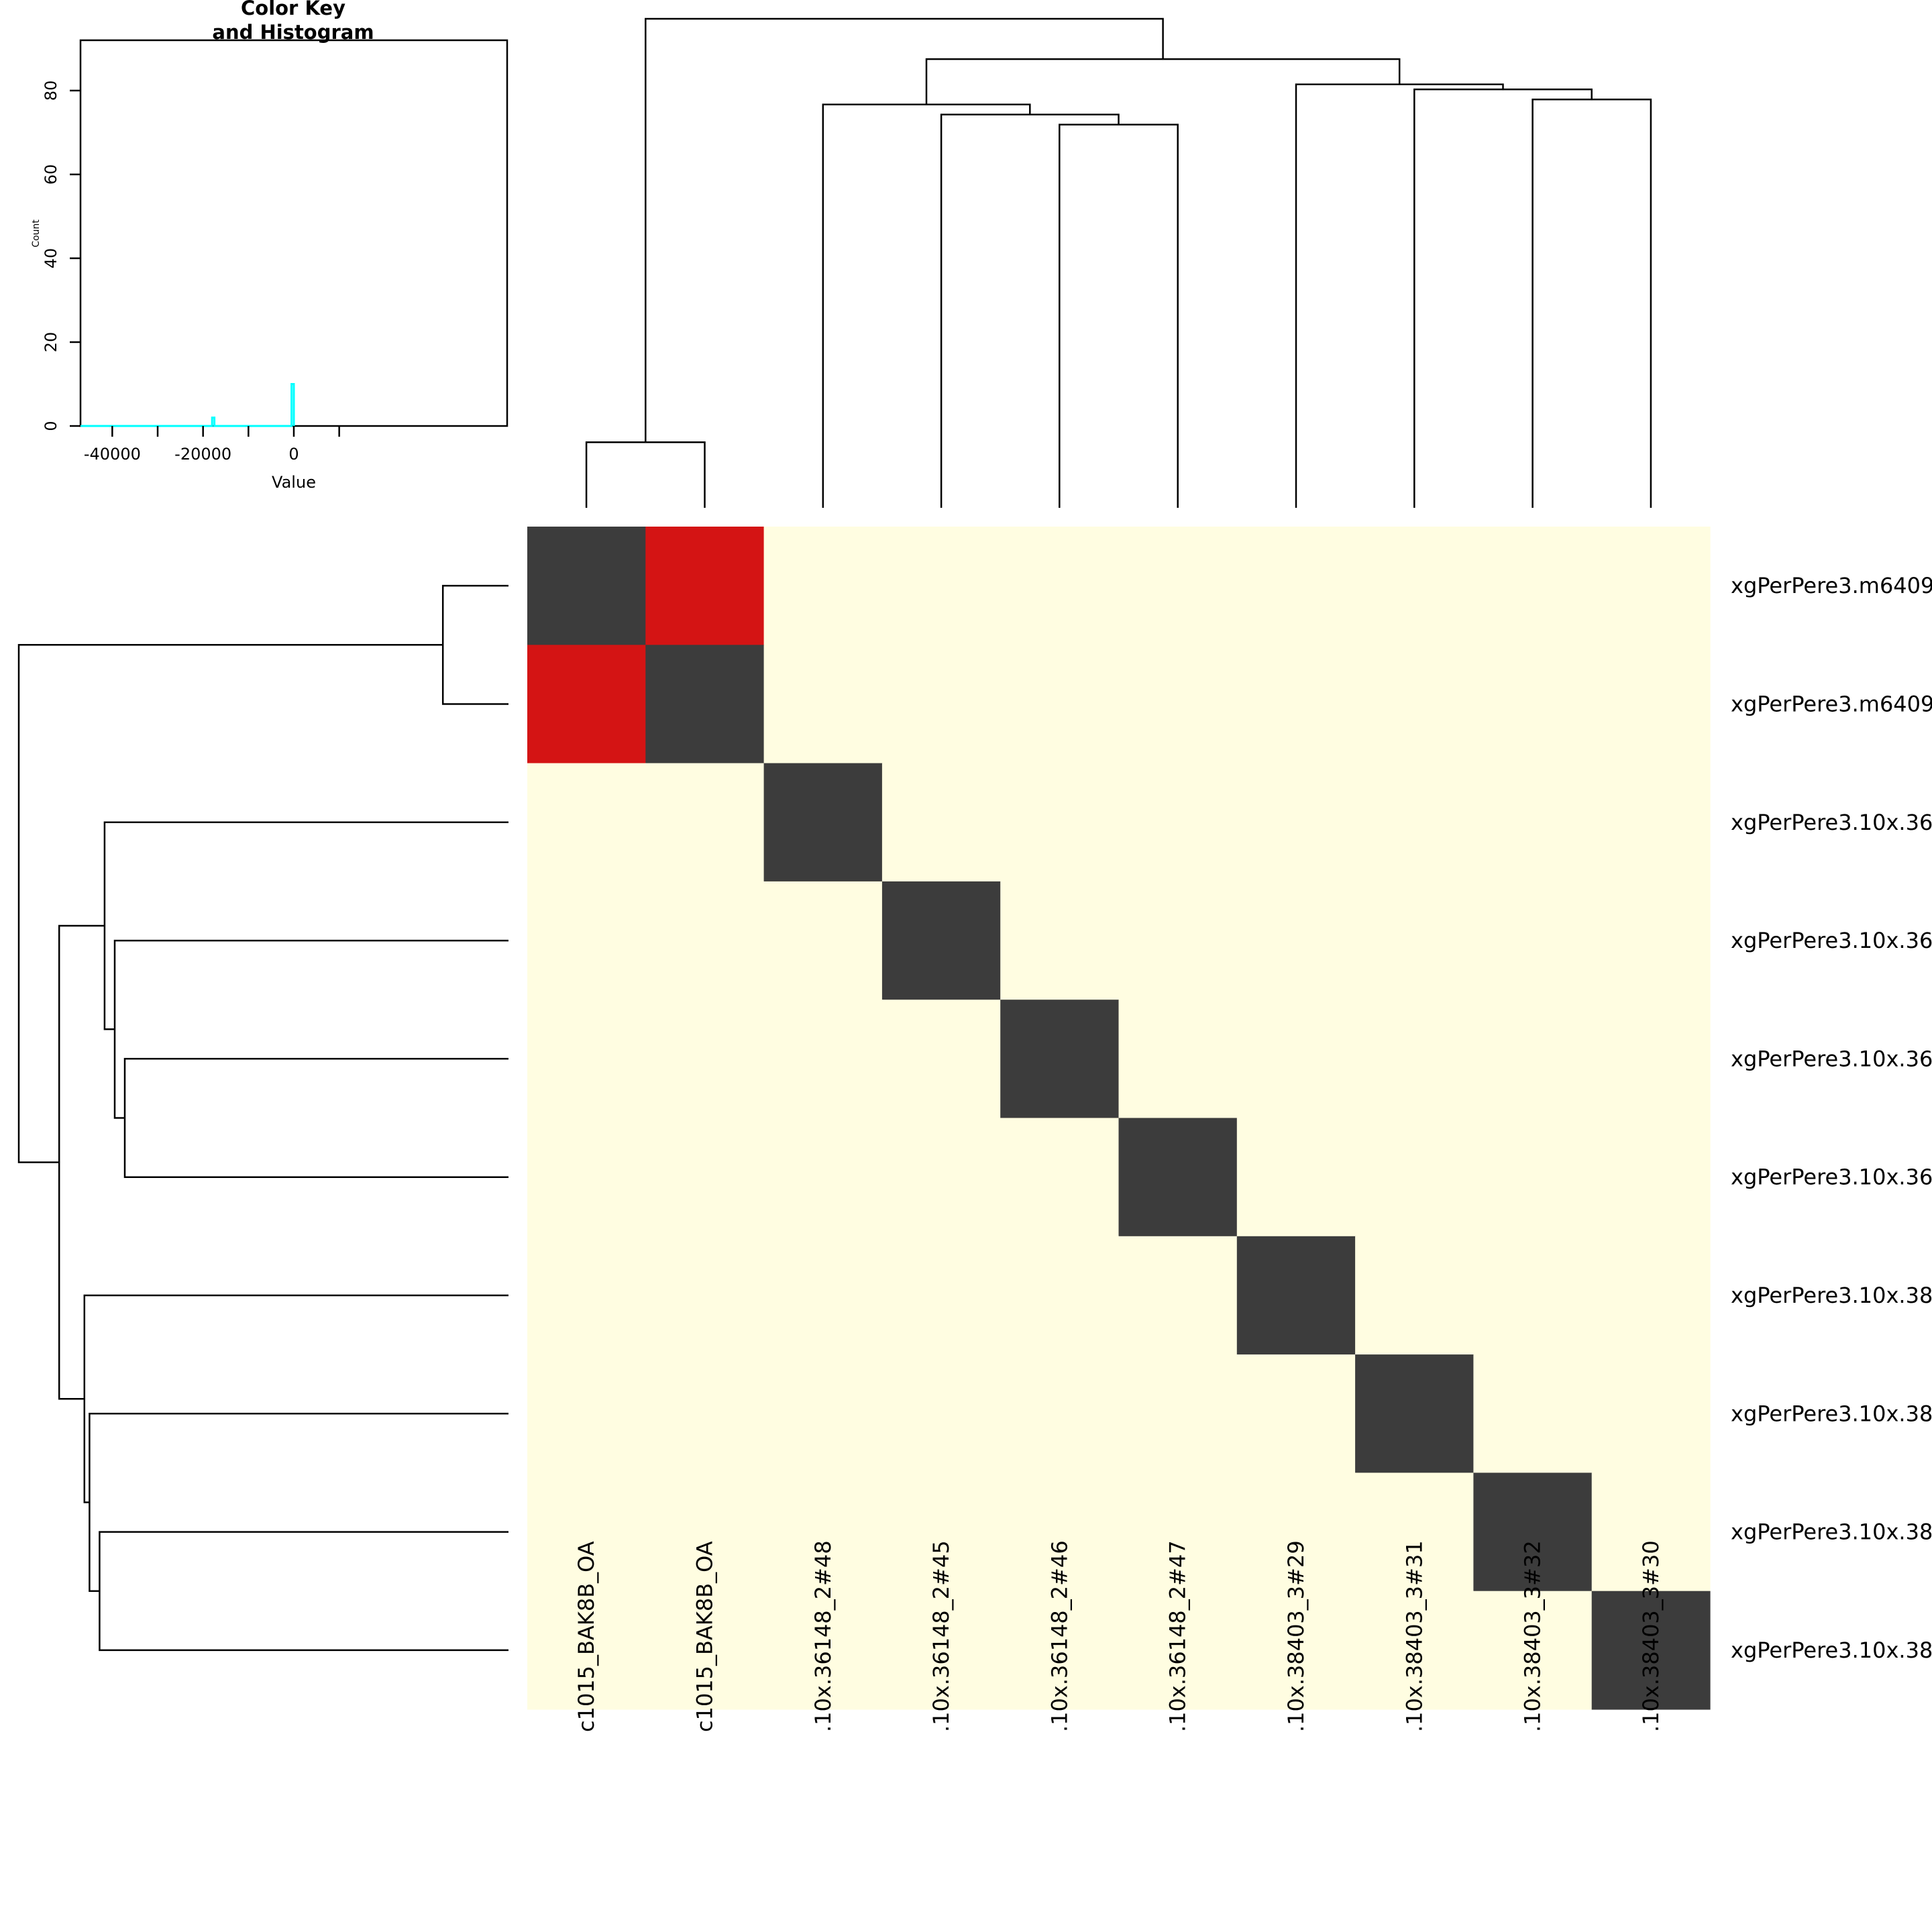  I want to click on key-histogram-line, so click(187, 405).